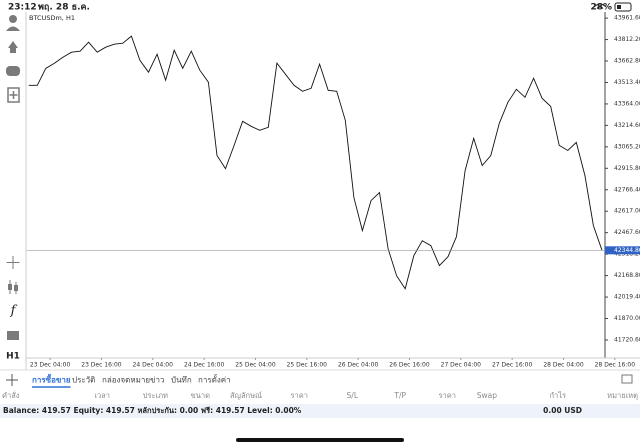 The image size is (640, 447). I want to click on layout-icon, so click(627, 379).